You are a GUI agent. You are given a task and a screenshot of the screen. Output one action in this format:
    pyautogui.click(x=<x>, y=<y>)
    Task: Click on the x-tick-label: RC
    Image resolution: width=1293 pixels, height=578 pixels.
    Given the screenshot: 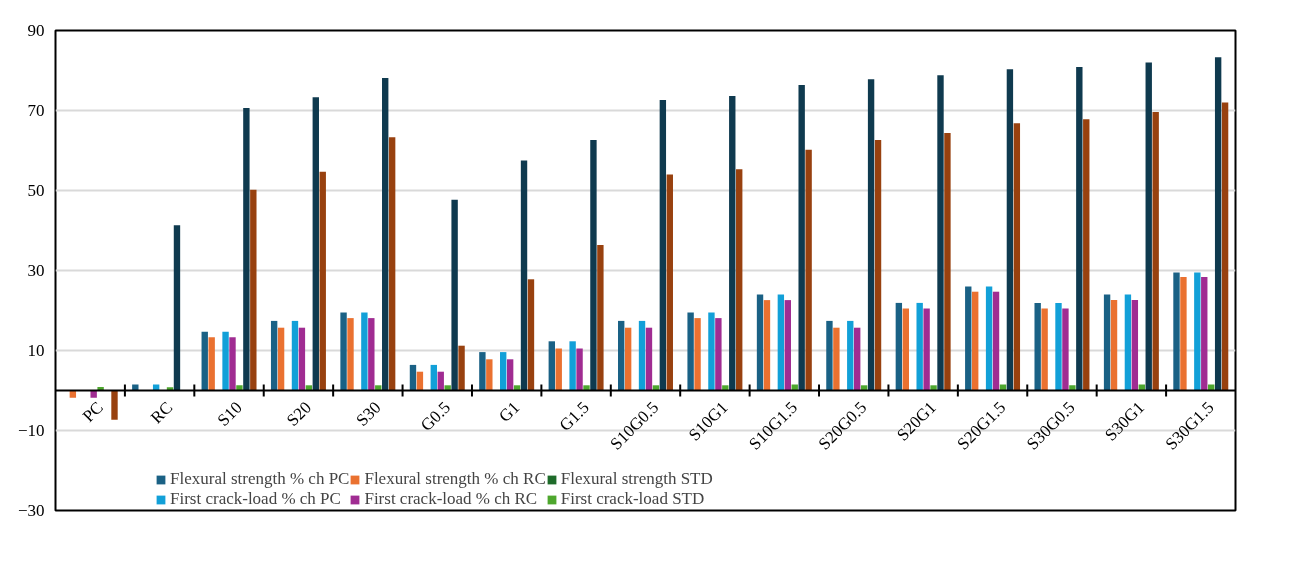 What is the action you would take?
    pyautogui.click(x=161, y=412)
    